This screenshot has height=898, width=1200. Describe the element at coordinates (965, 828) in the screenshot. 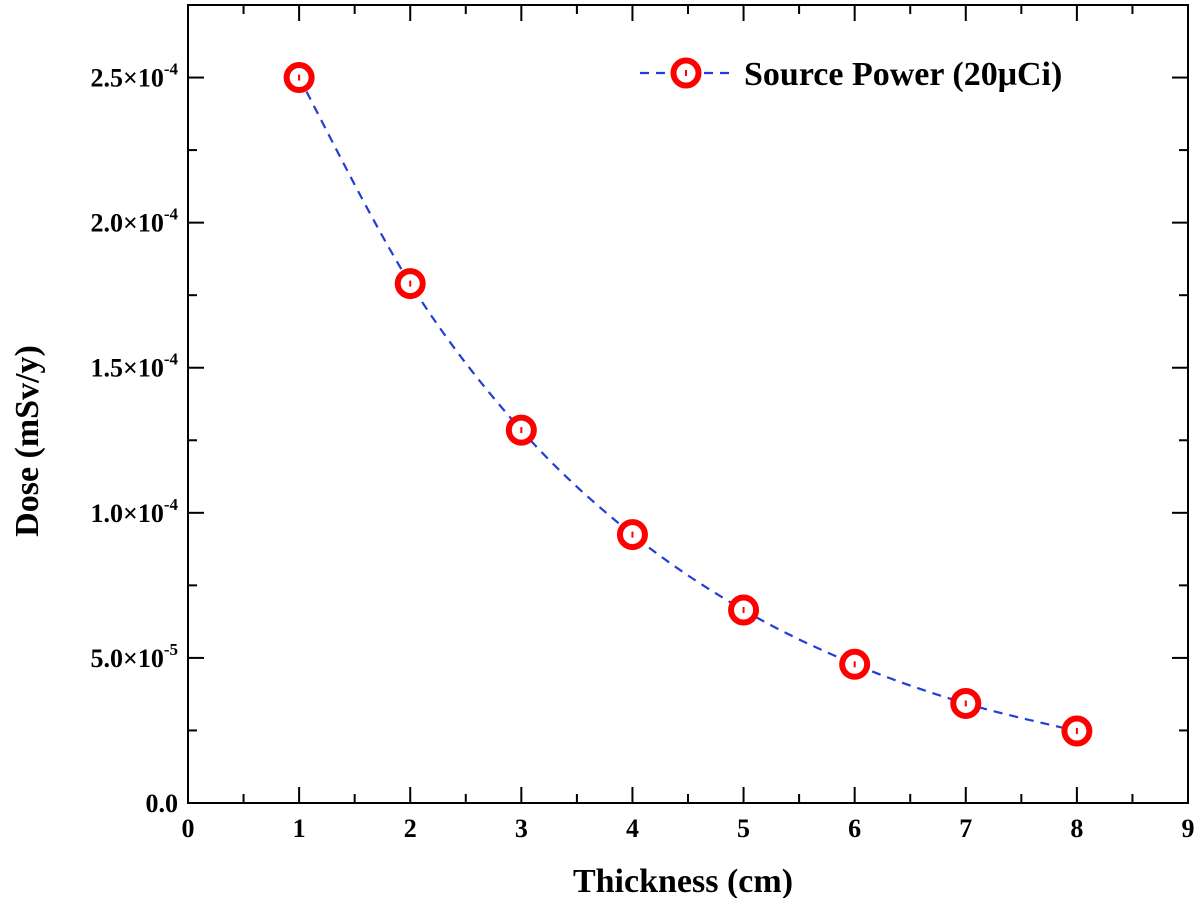

I see `x-tick-label: 7` at that location.